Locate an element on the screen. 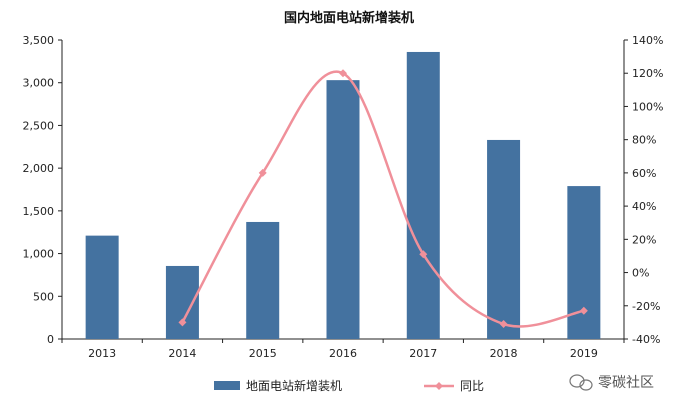 The height and width of the screenshot is (412, 698). y-left-tick-labels: 0 500 1,000 1,500 2,000 2,500 3,000 3,500 is located at coordinates (39, 190).